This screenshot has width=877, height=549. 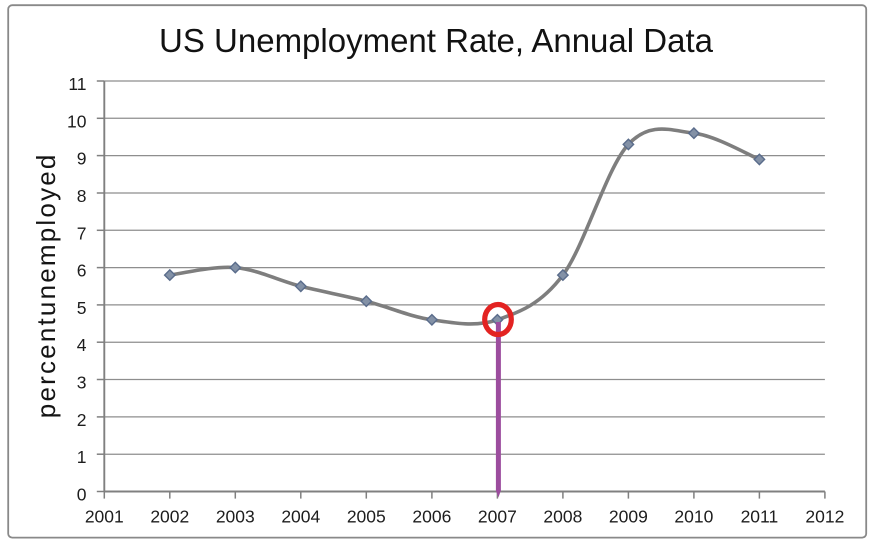 What do you see at coordinates (628, 517) in the screenshot?
I see `svg-text: 2009` at bounding box center [628, 517].